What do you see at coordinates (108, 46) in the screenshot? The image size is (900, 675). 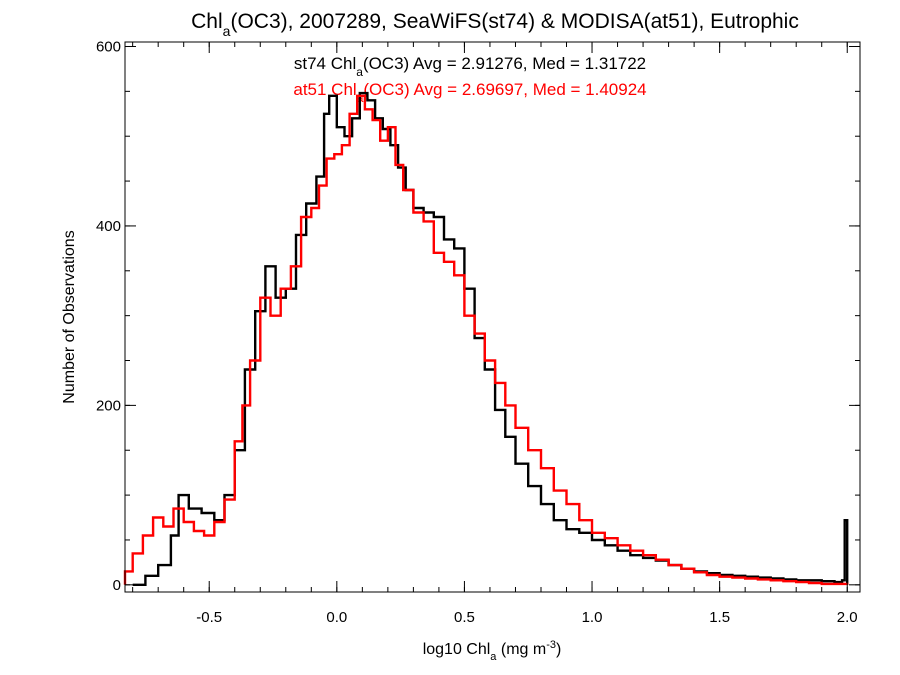 I see `y-tick-label: 600` at bounding box center [108, 46].